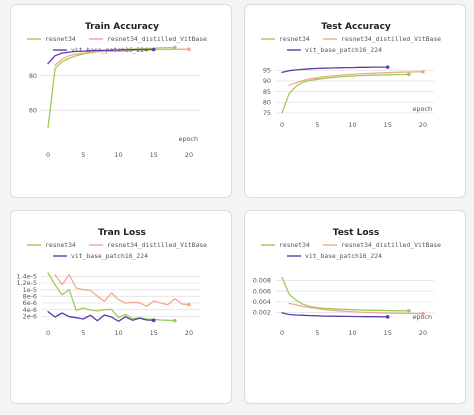  What do you see at coordinates (122, 27) in the screenshot?
I see `chart-title: Train Accuracy` at bounding box center [122, 27].